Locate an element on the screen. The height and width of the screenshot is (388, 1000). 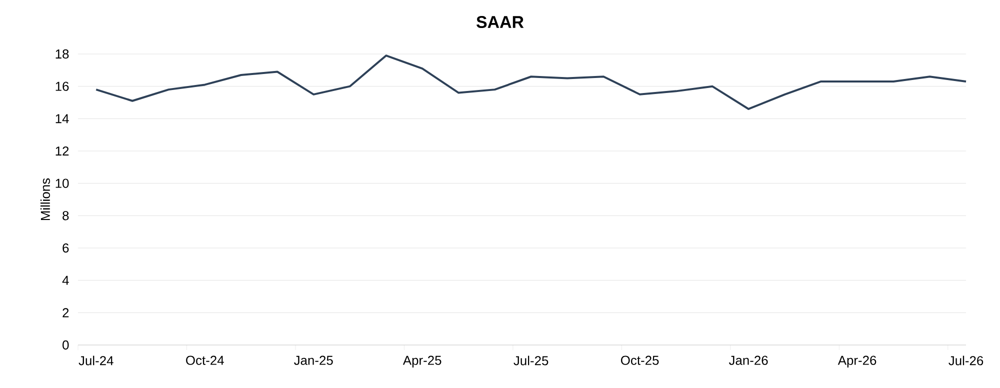
x-tick-label: Jan-25 is located at coordinates (313, 360).